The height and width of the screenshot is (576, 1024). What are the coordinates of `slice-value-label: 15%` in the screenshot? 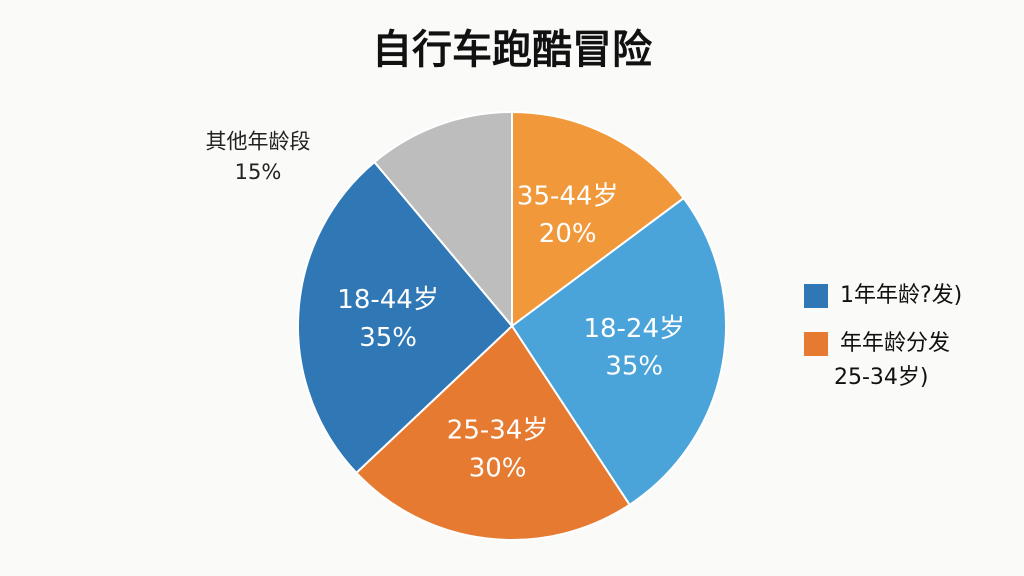 It's located at (258, 172).